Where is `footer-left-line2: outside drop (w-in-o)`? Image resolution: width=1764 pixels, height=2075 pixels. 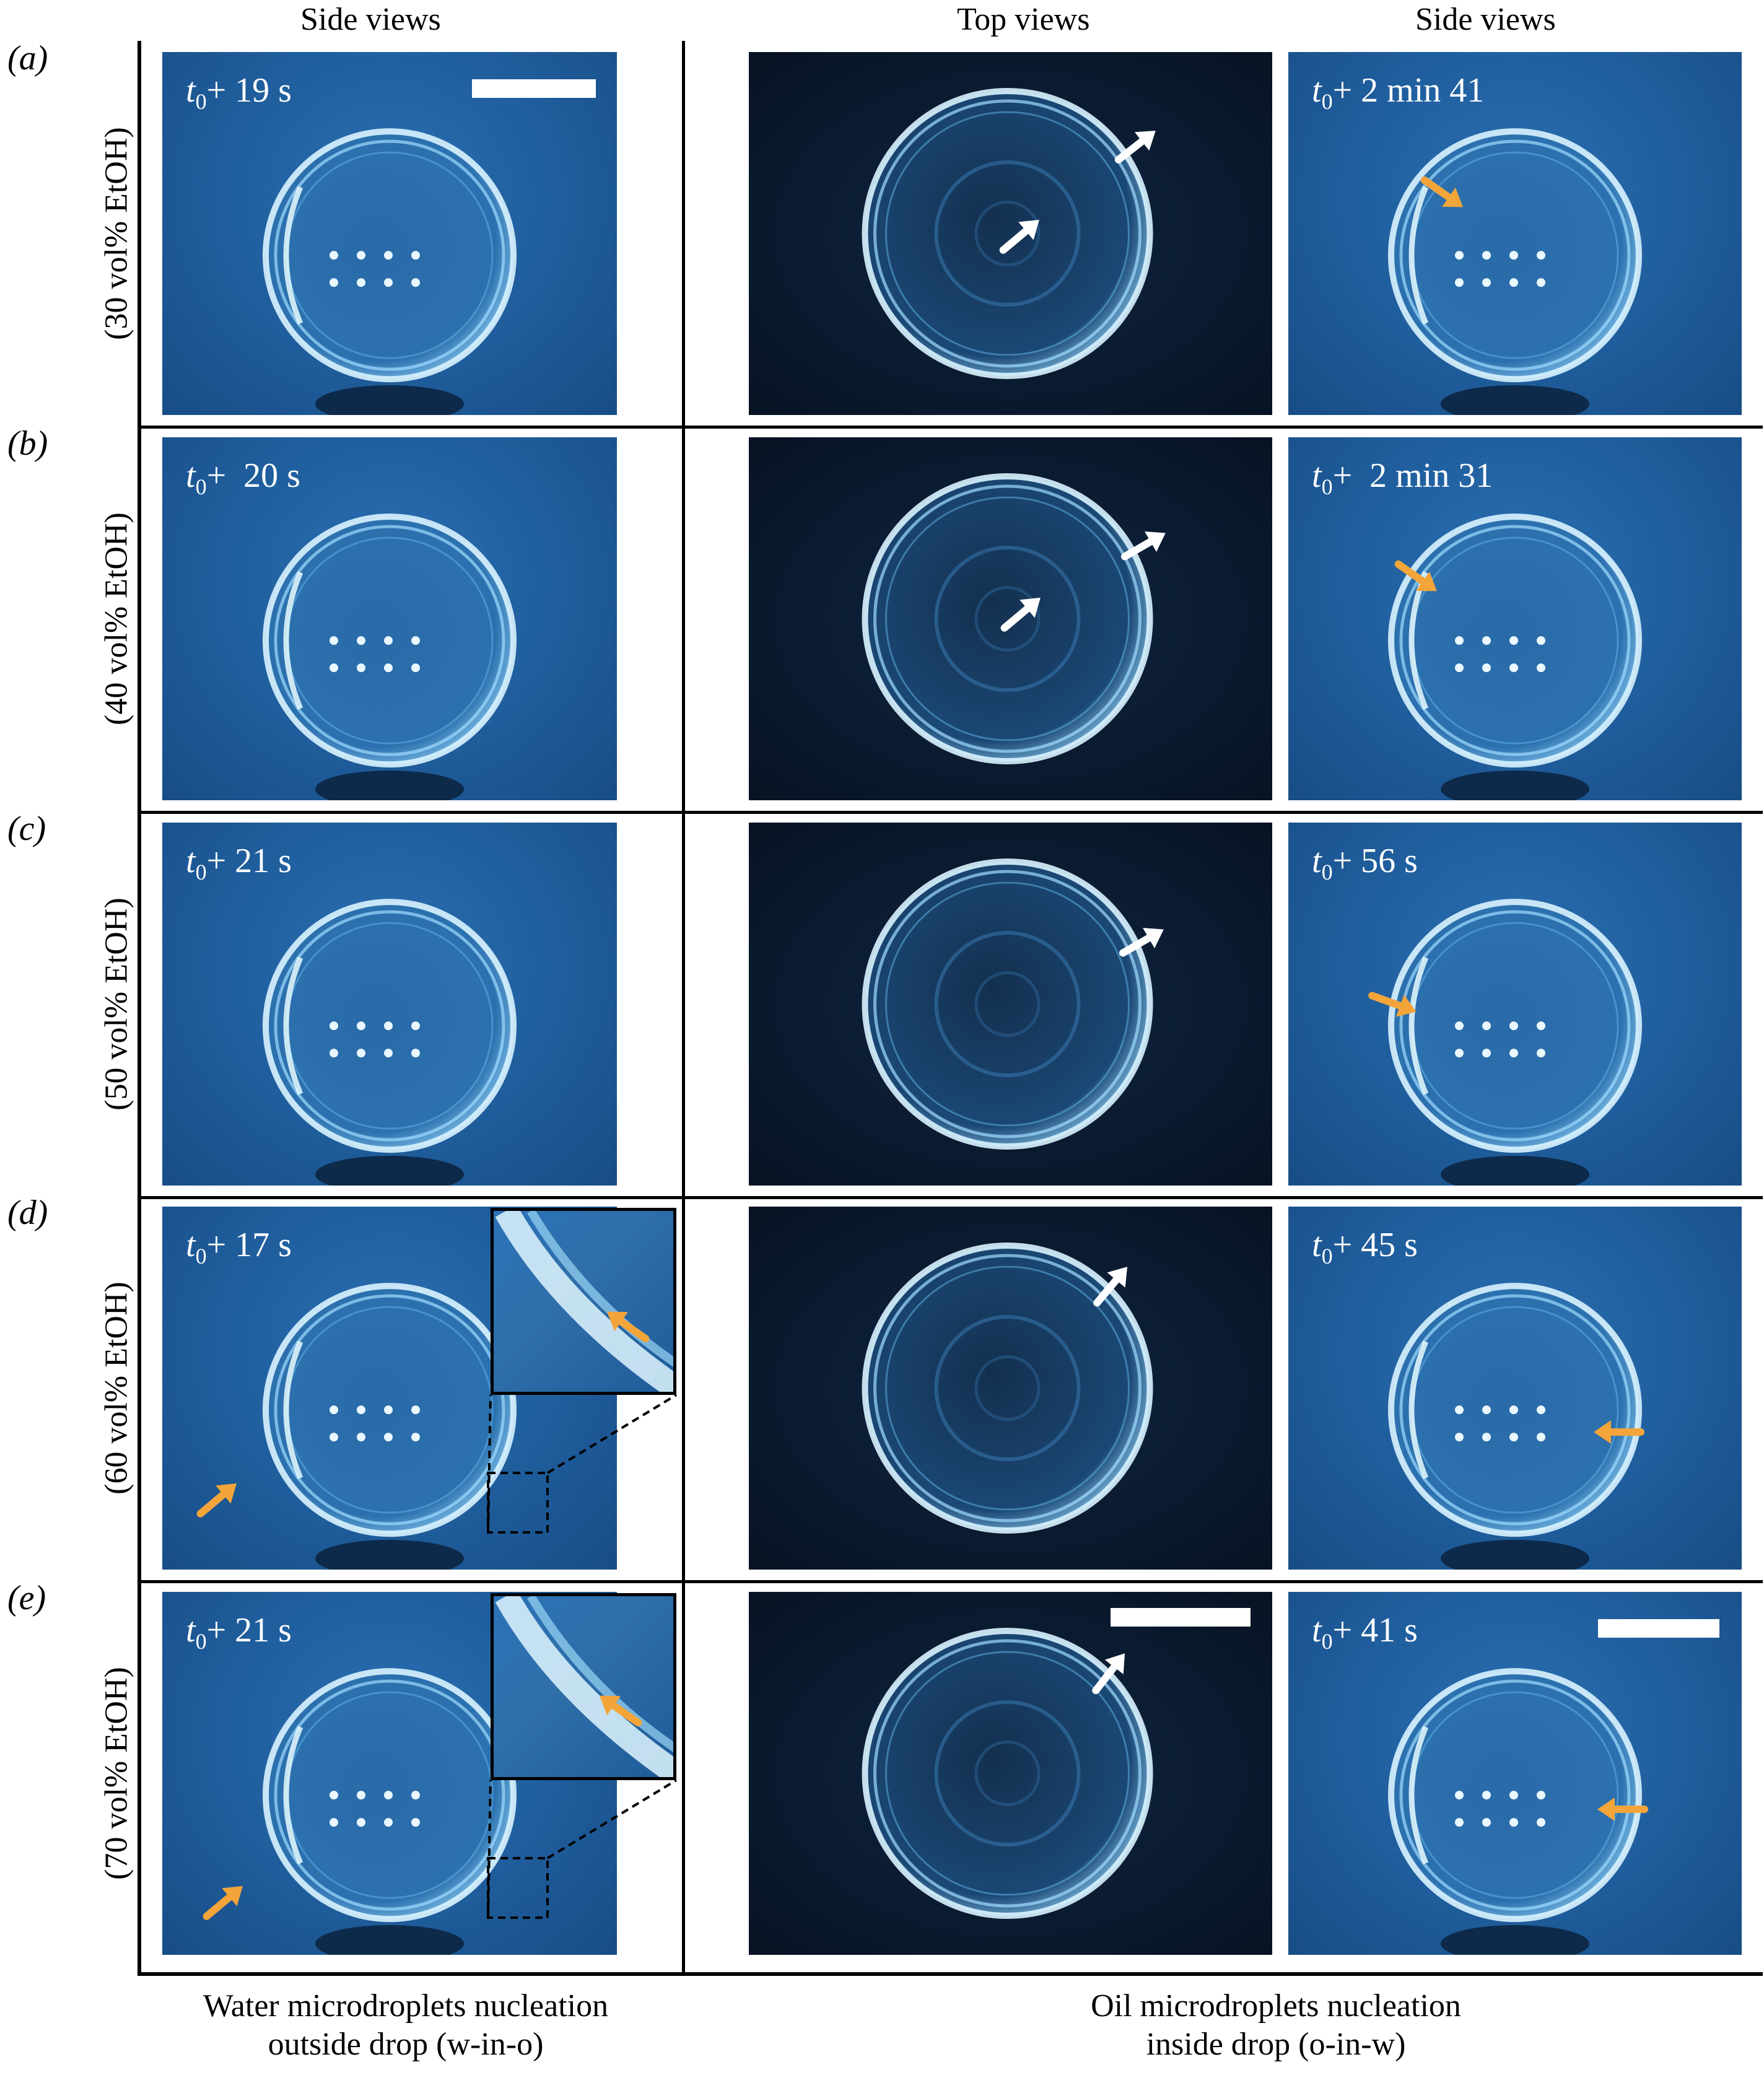 footer-left-line2: outside drop (w-in-o) is located at coordinates (406, 2045).